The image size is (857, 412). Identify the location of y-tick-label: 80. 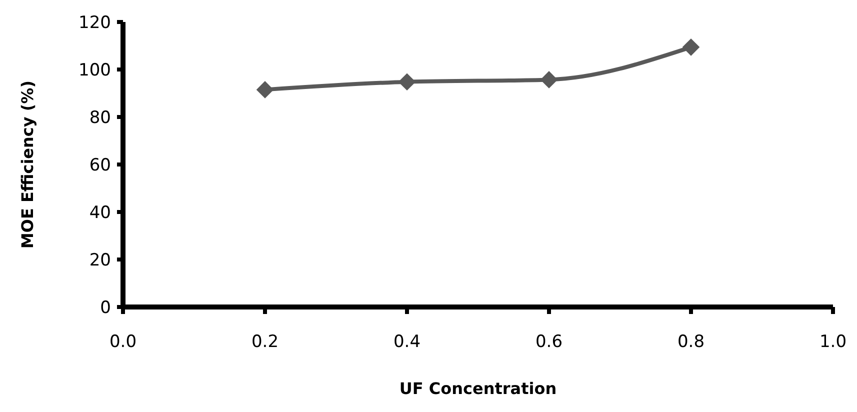
(100, 118).